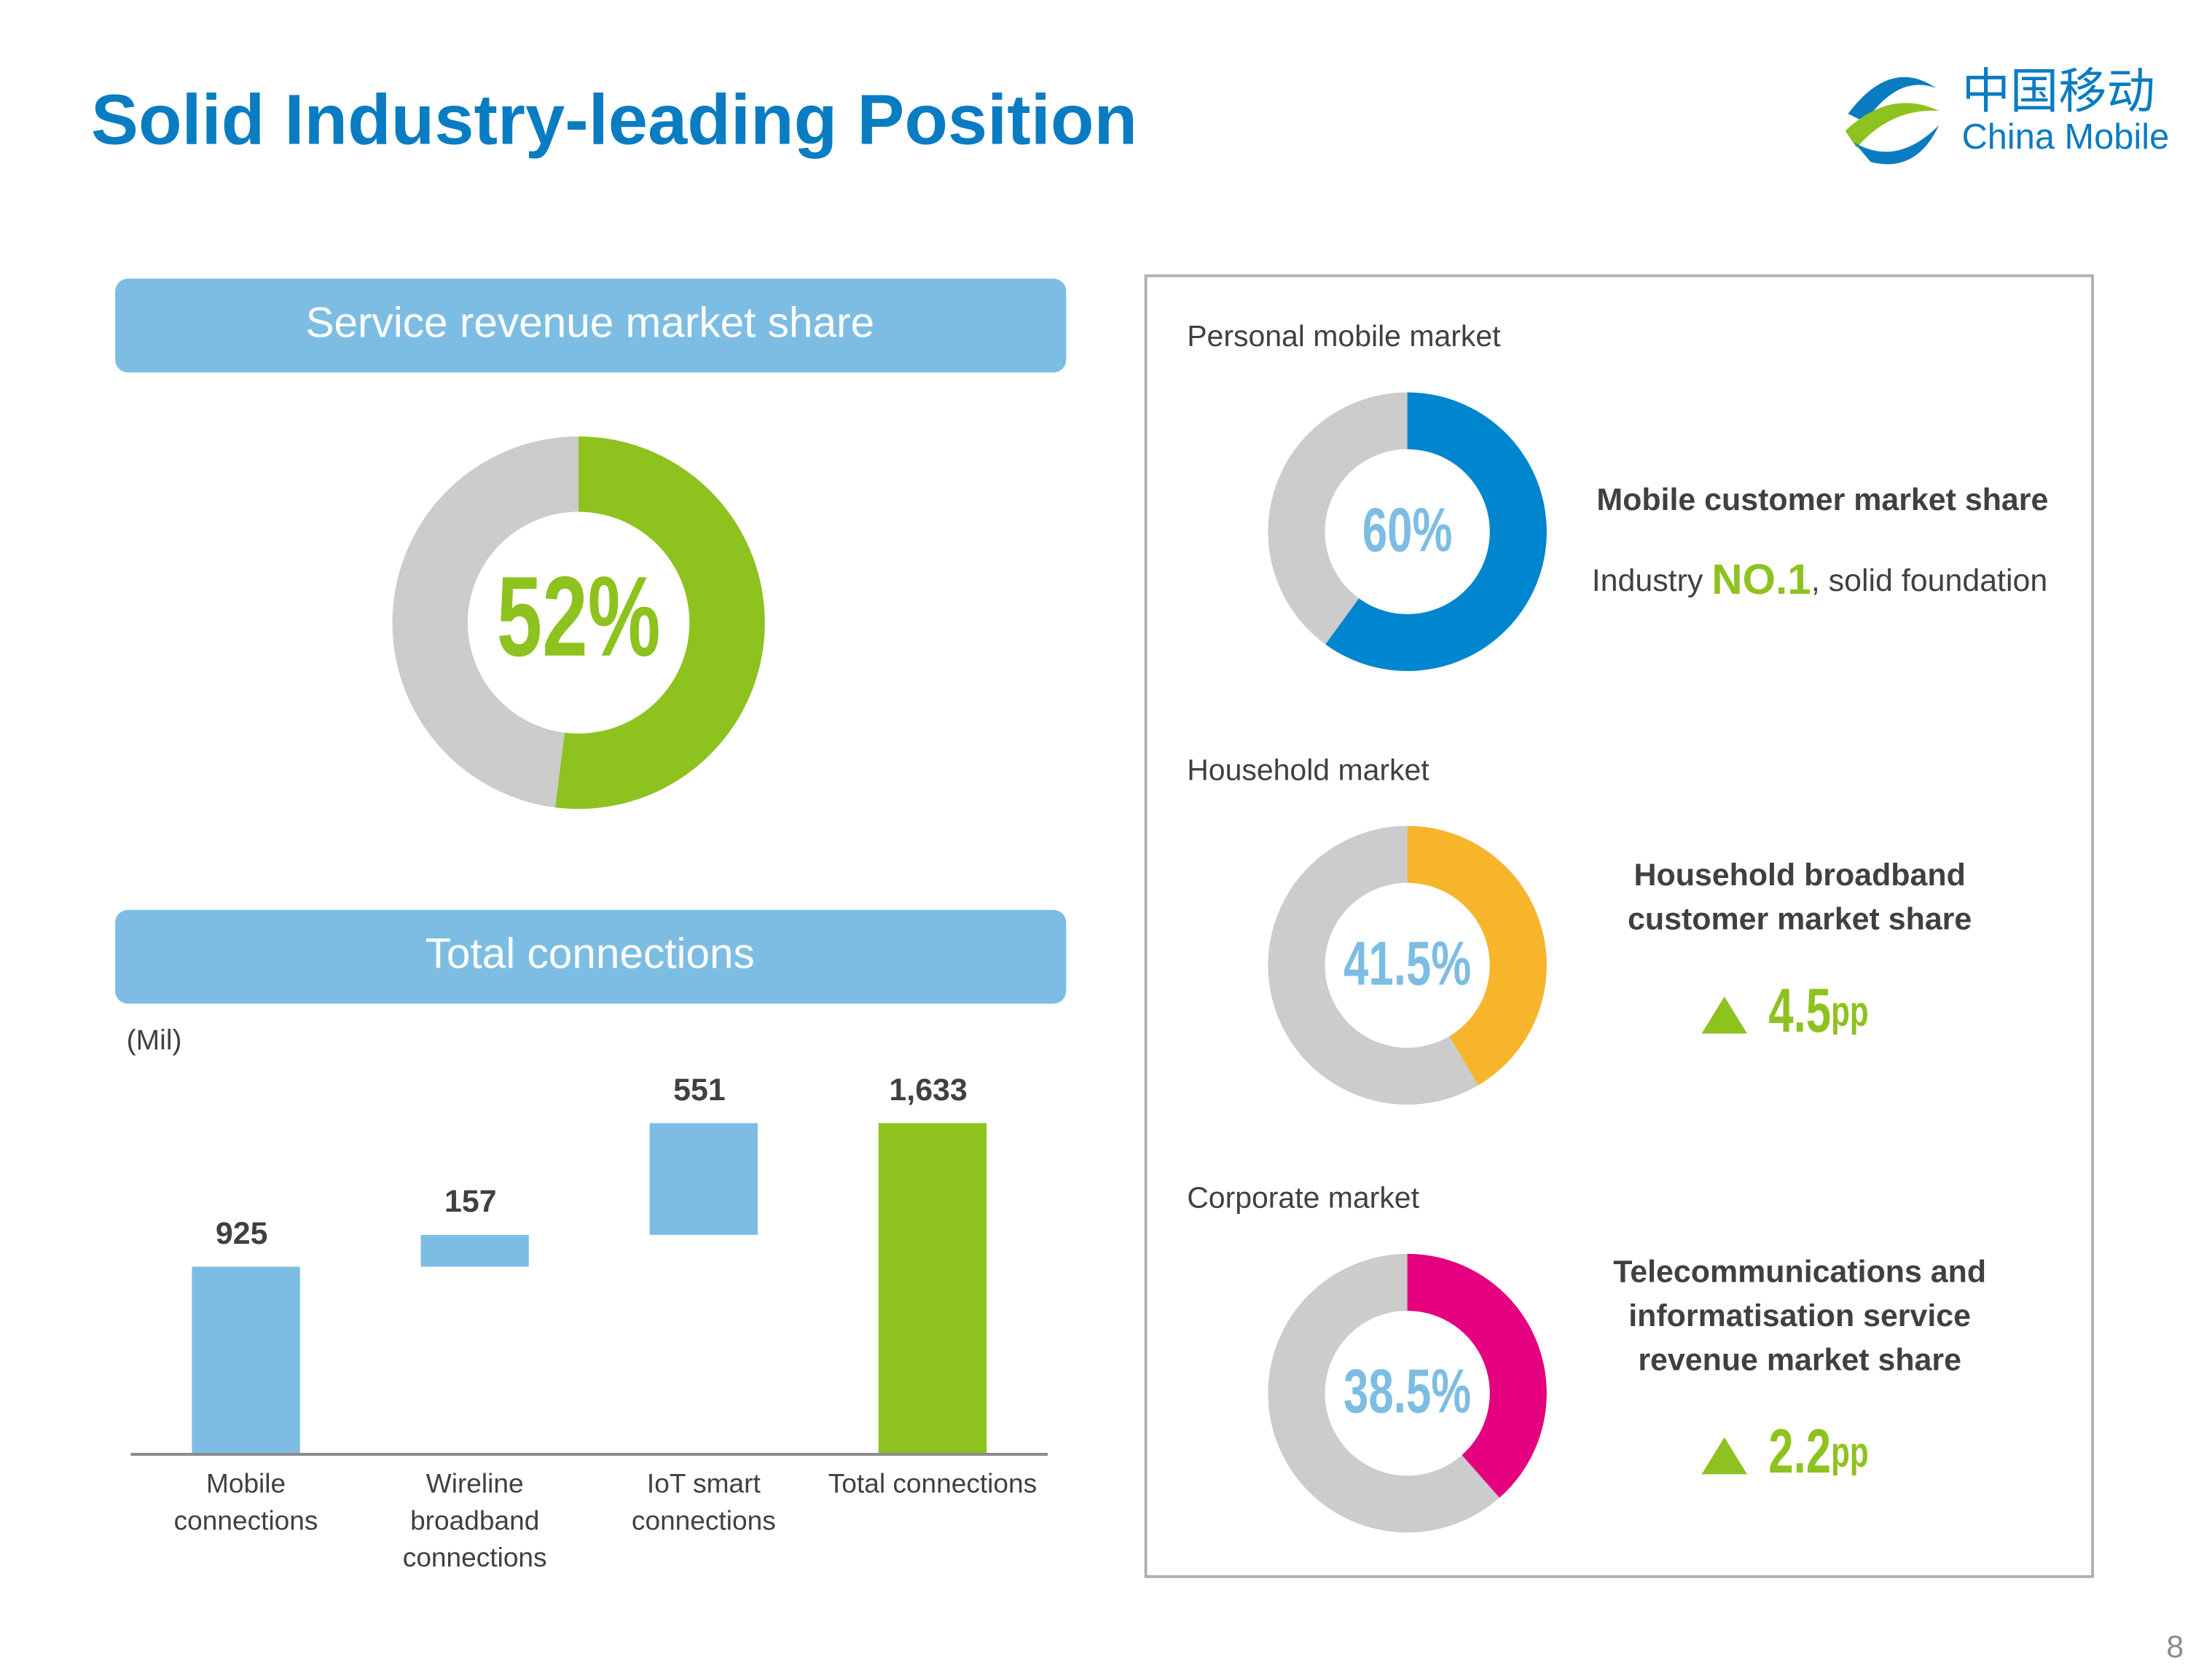 Image resolution: width=2212 pixels, height=1670 pixels. I want to click on heading: Mobile customer market share, so click(1822, 500).